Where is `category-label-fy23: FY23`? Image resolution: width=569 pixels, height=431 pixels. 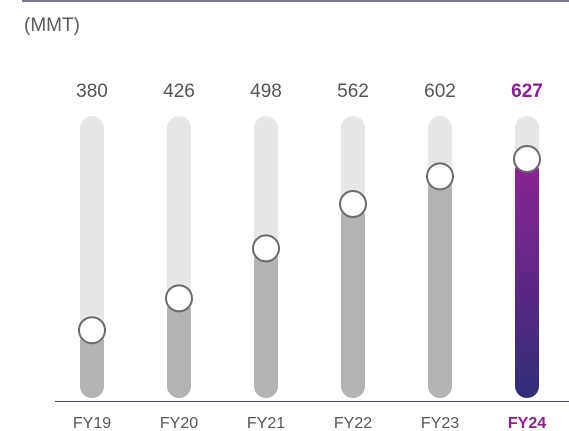
category-label-fy23: FY23 is located at coordinates (440, 423).